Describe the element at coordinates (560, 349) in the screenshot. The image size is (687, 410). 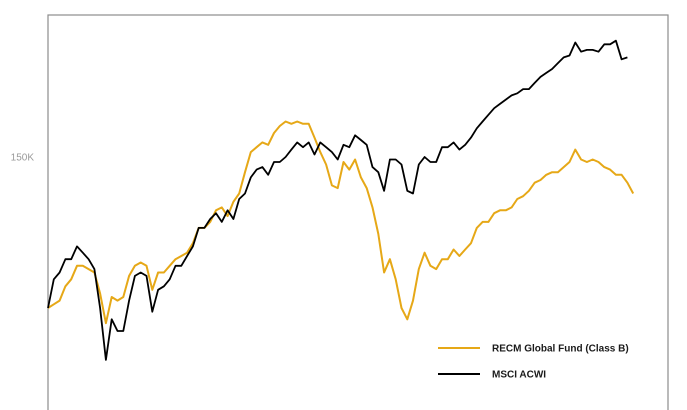
I see `legend-label-recm: RECM Global Fund (Class B)` at that location.